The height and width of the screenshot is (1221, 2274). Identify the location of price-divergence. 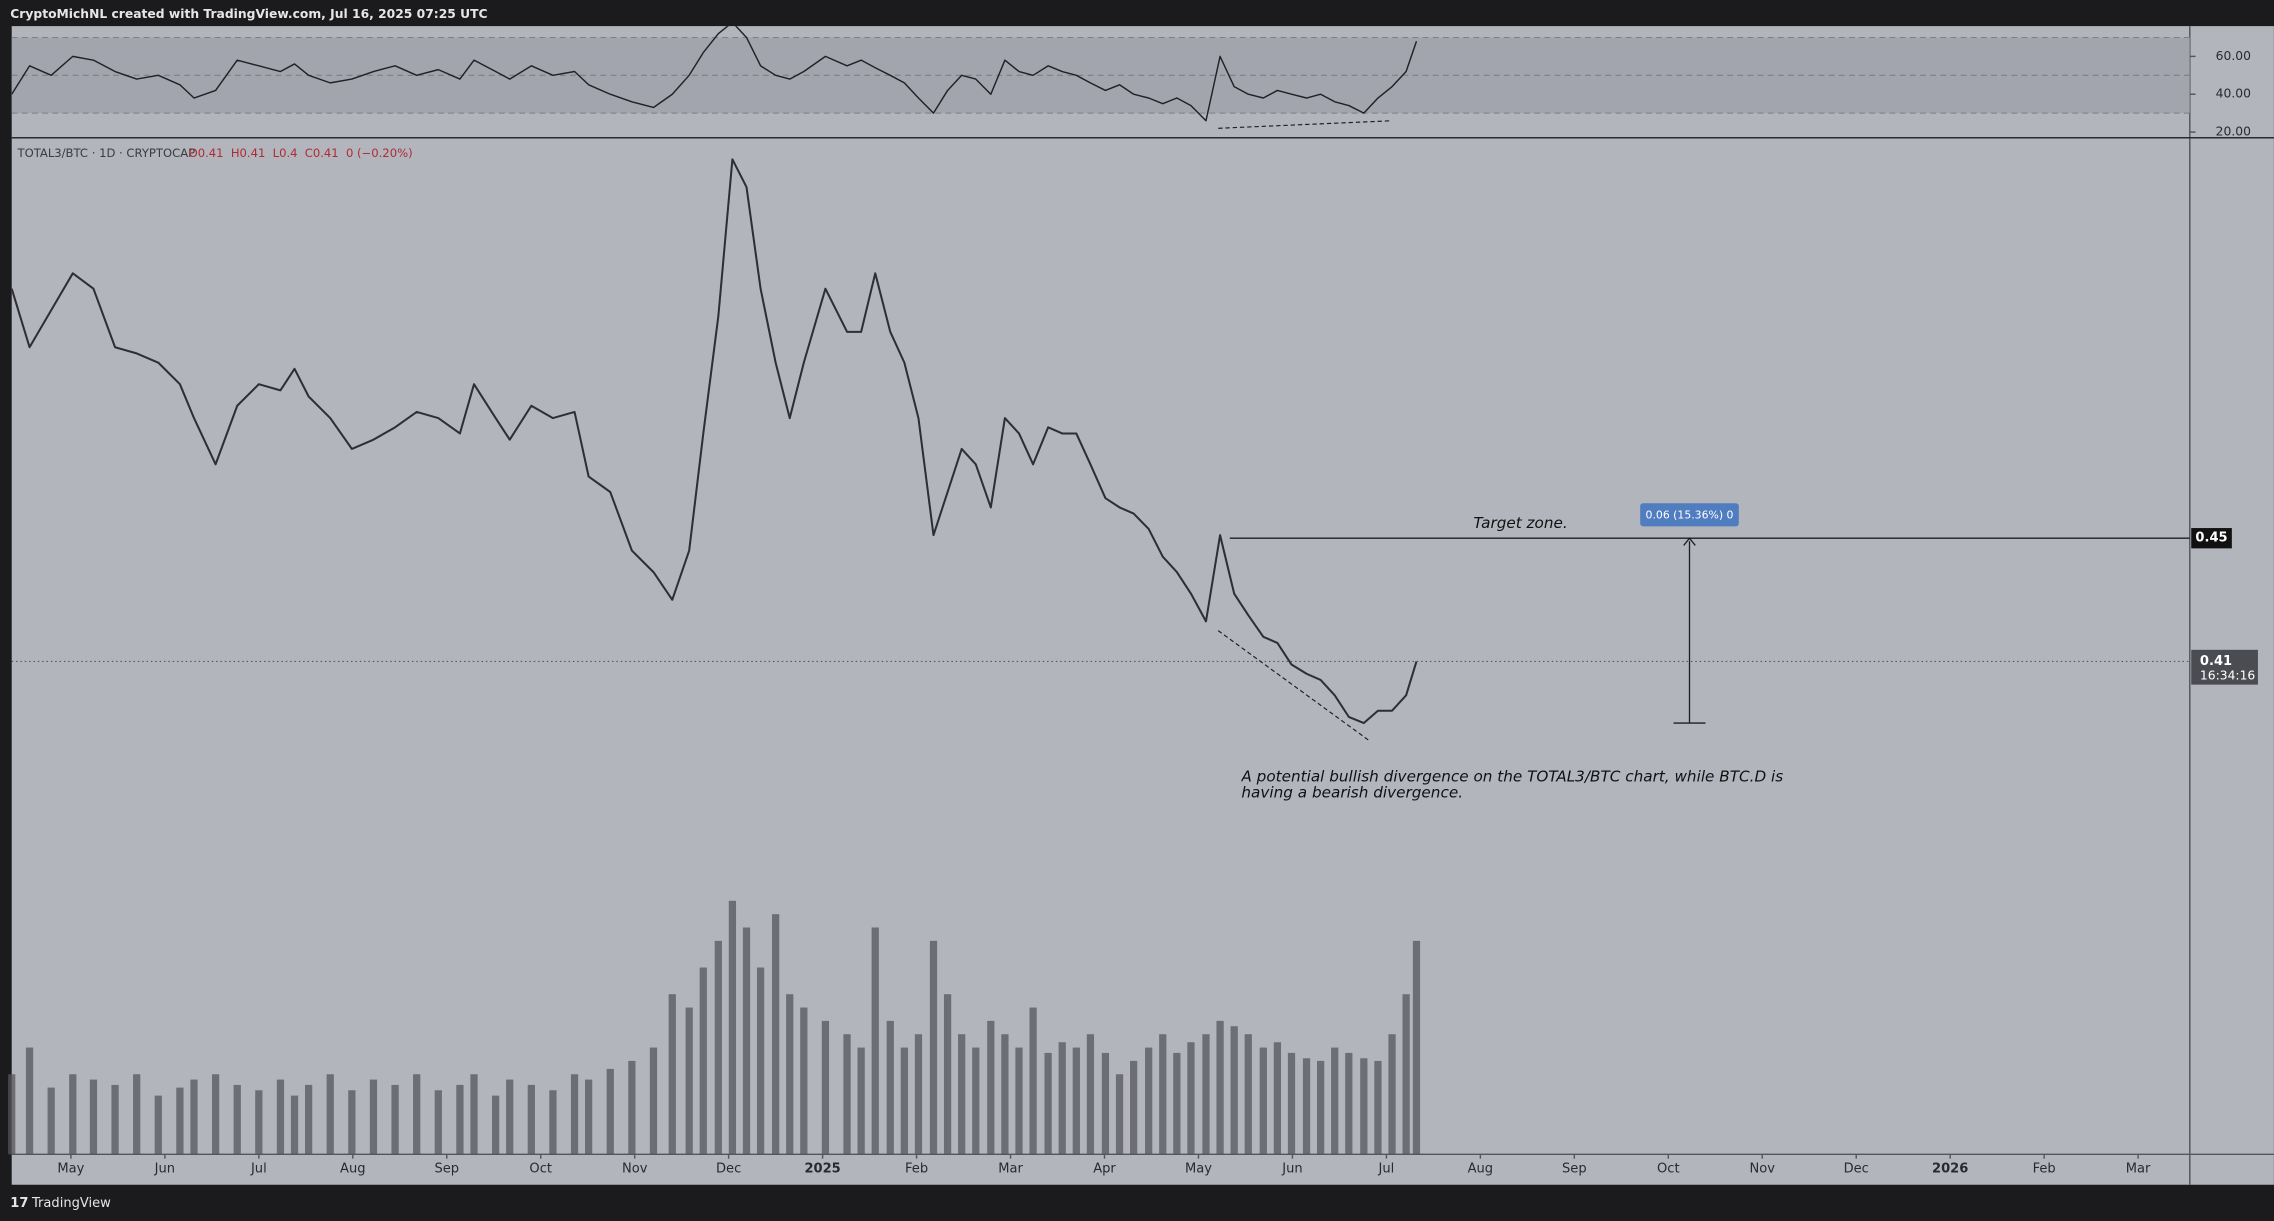
(1294, 686).